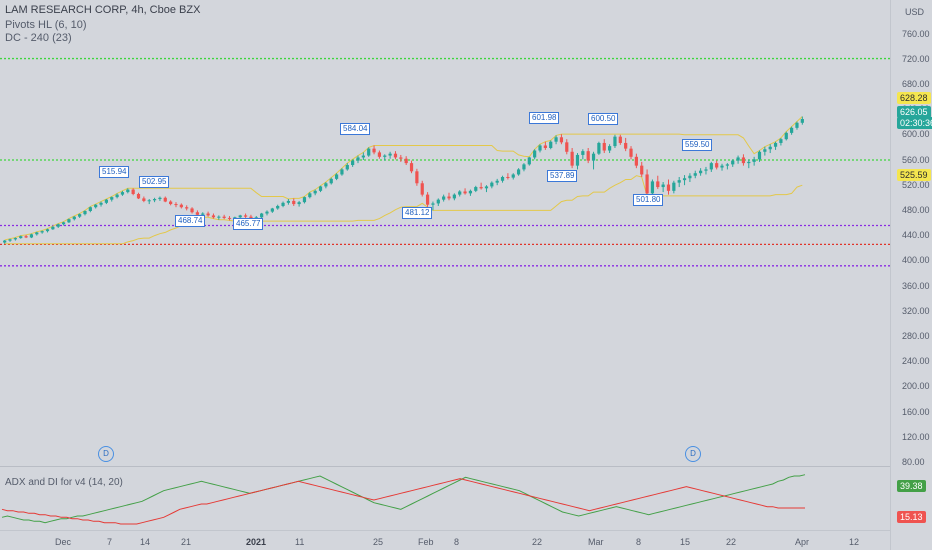  What do you see at coordinates (890, 275) in the screenshot?
I see `y-axis-border` at bounding box center [890, 275].